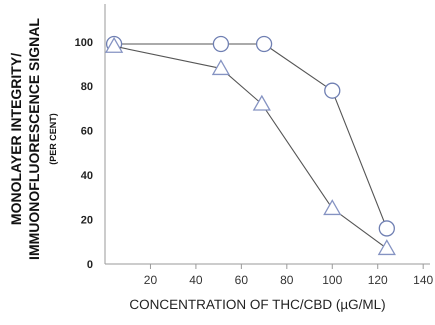  I want to click on x-tick-label: 60, so click(241, 280).